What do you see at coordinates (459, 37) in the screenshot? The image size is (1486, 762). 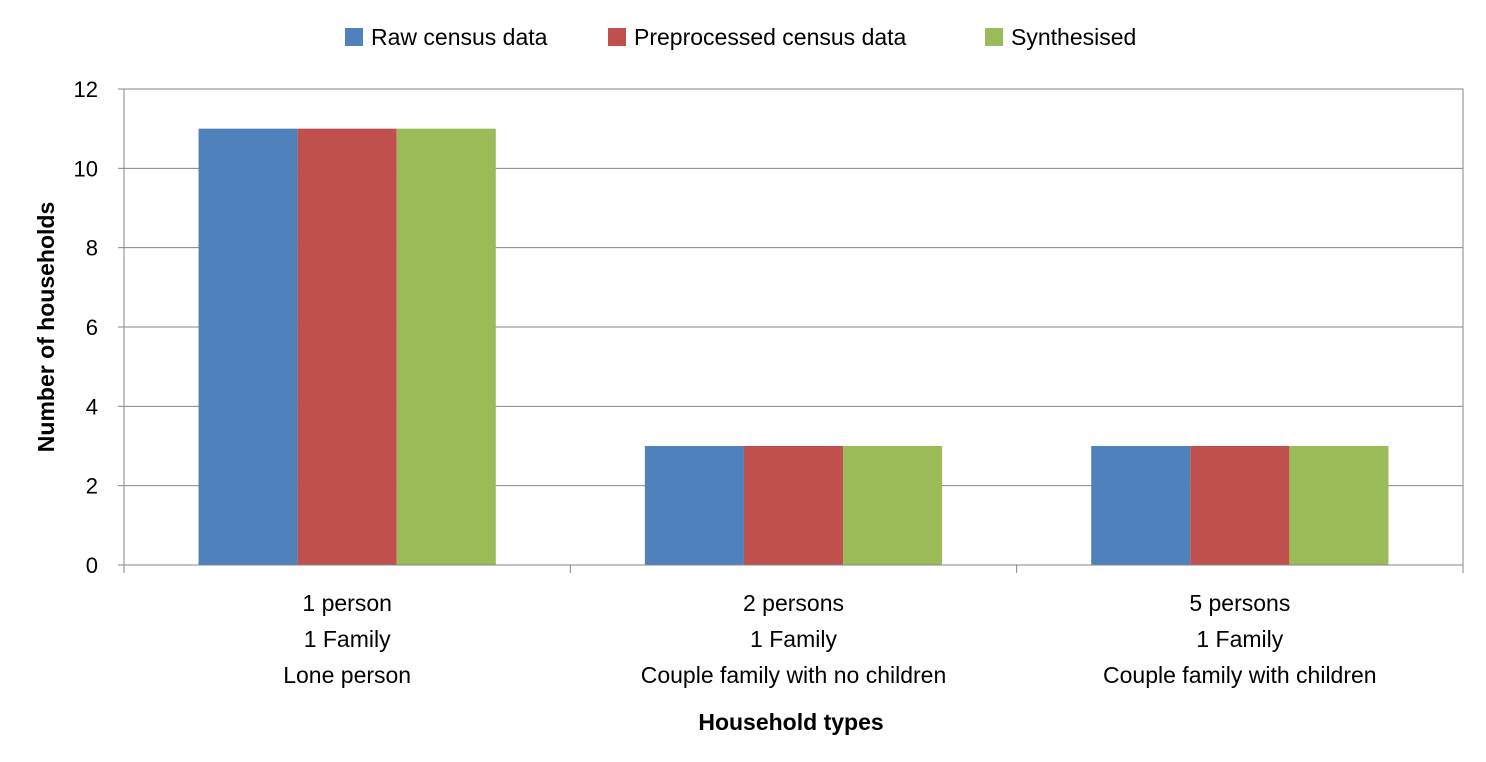 I see `legend-label-1: Raw census data` at bounding box center [459, 37].